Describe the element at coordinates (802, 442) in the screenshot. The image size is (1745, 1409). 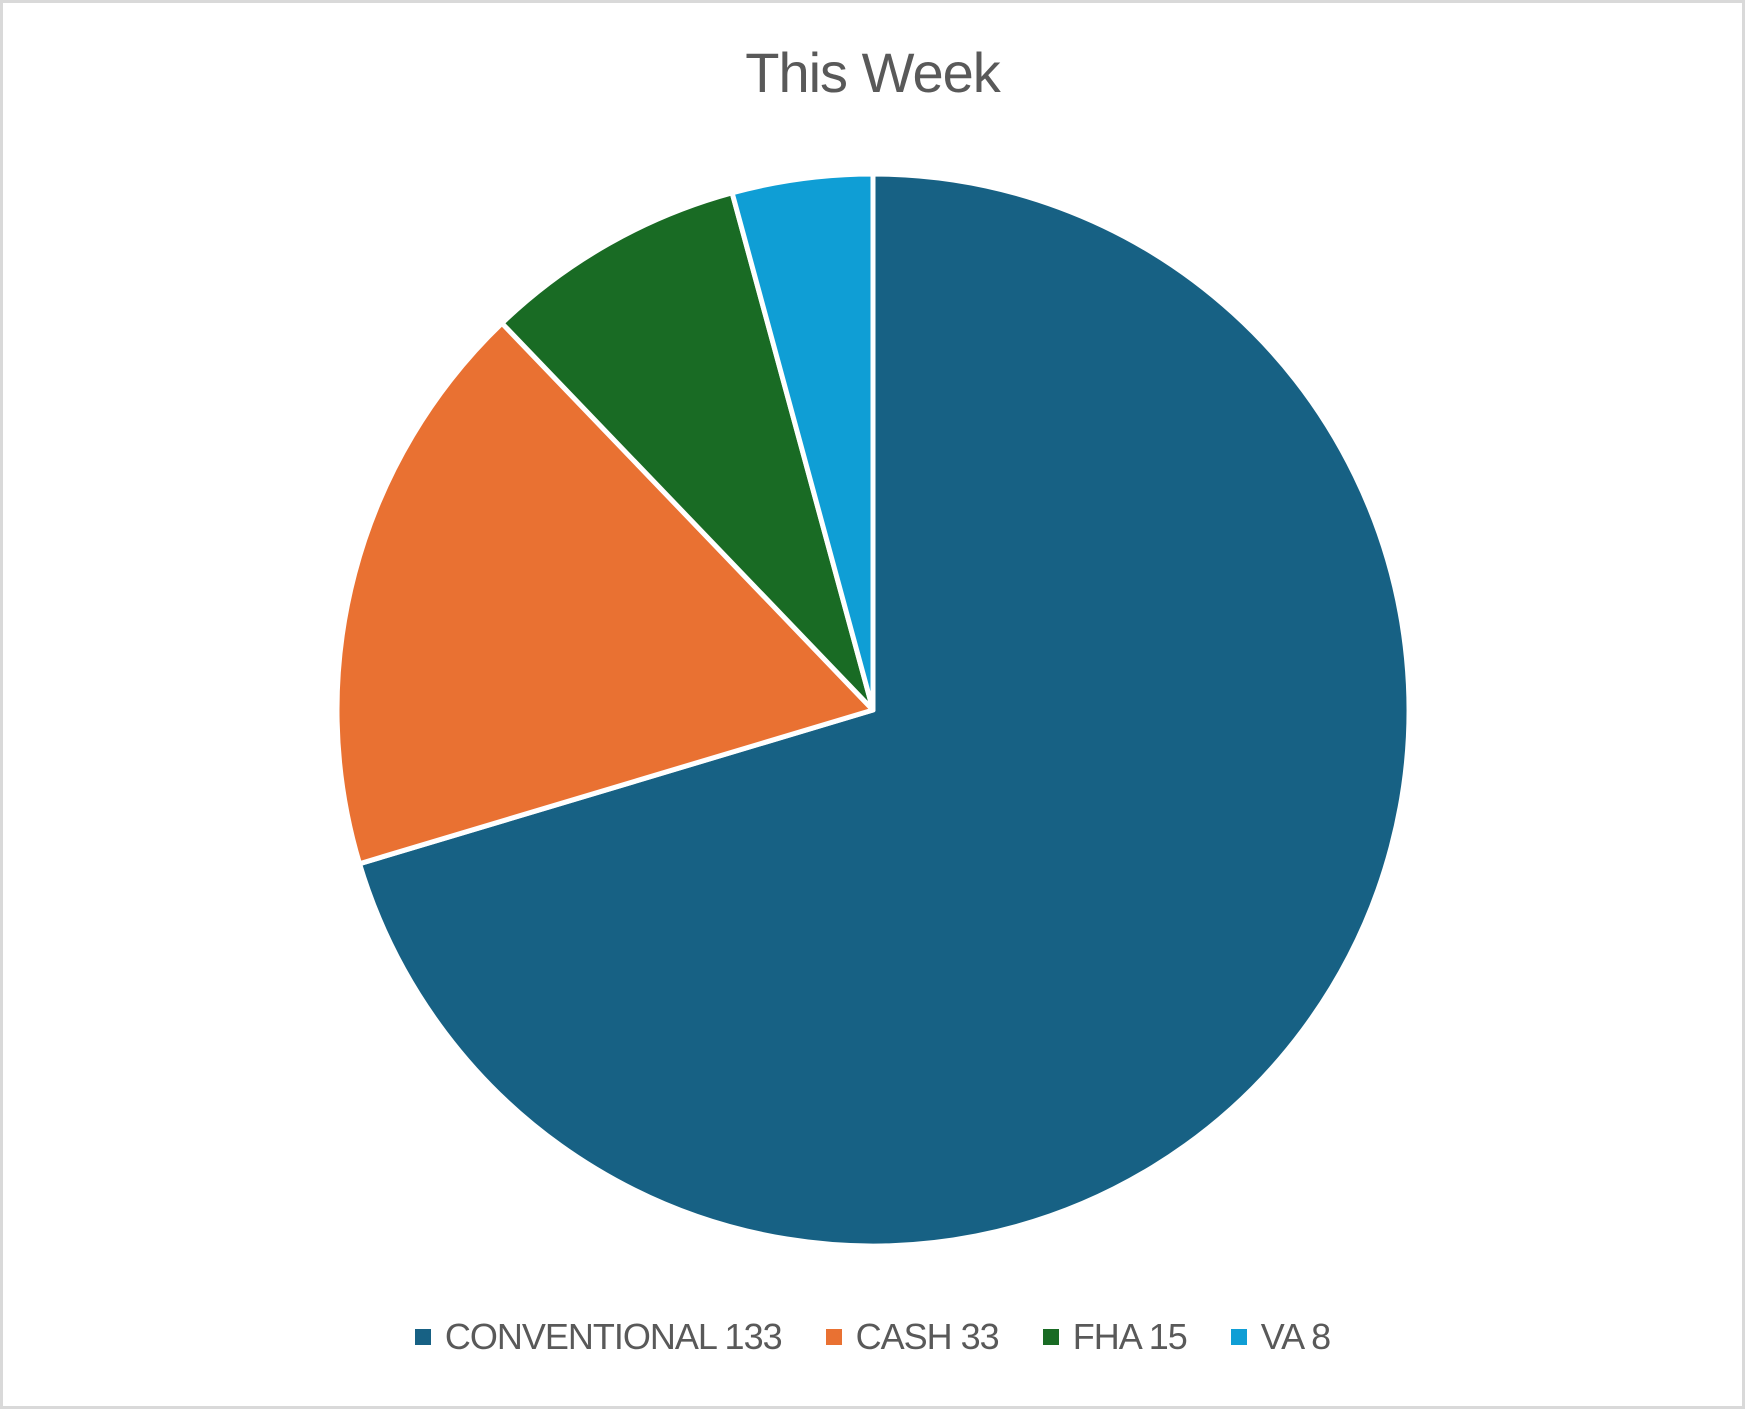
I see `pie-slice-va` at that location.